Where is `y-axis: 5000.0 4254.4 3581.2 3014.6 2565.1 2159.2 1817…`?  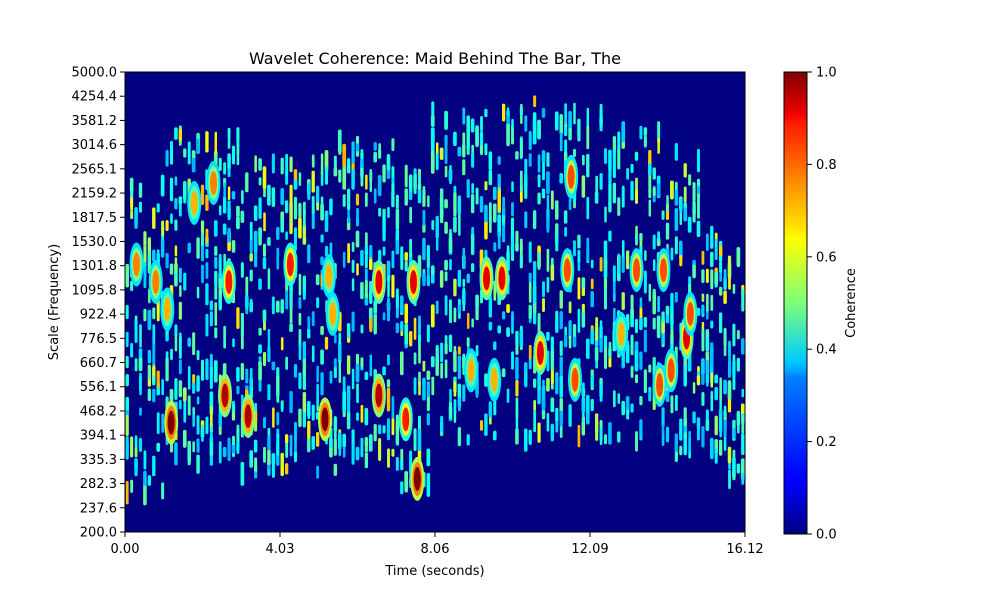
y-axis: 5000.0 4254.4 3581.2 3014.6 2565.1 2159.2 1817… is located at coordinates (98, 303).